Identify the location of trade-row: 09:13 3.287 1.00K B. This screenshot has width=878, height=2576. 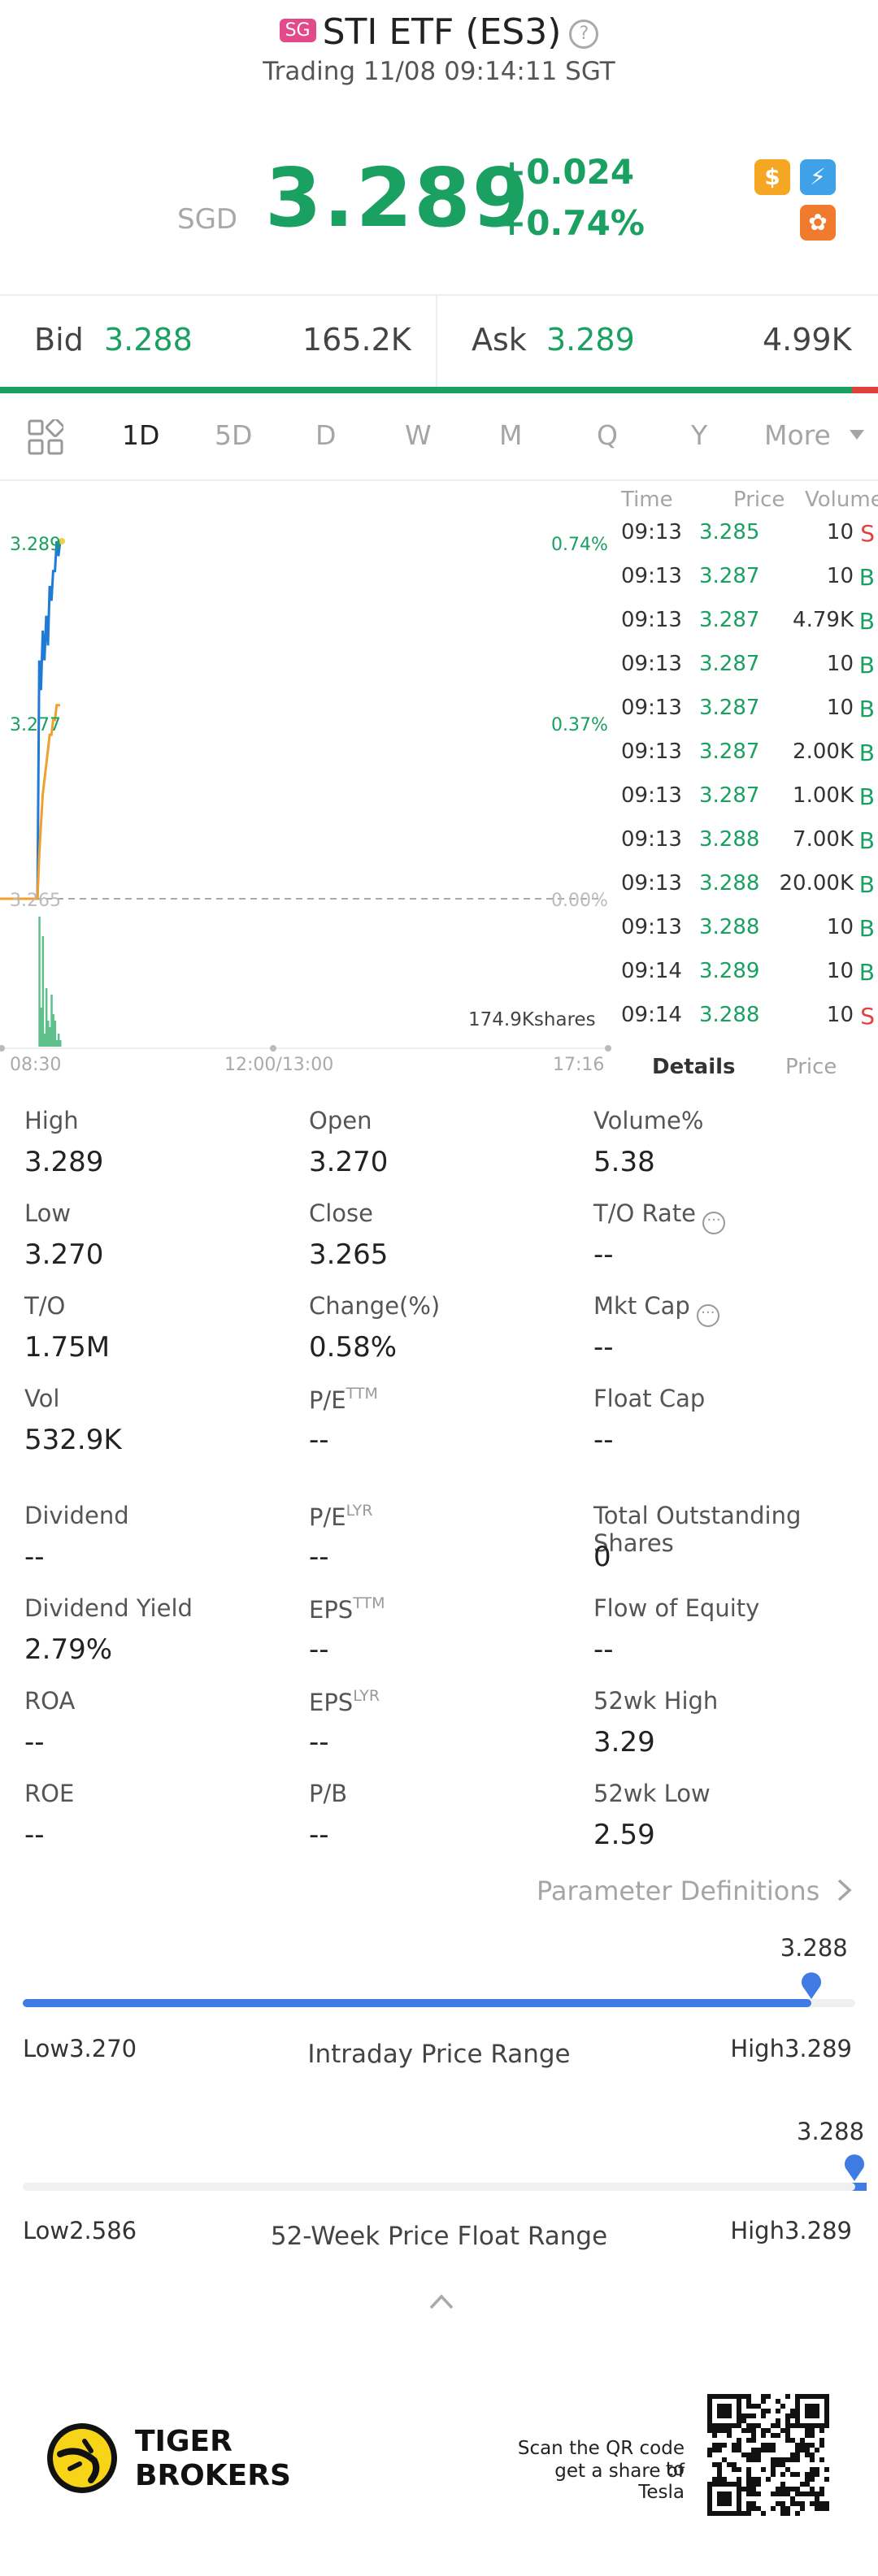
(744, 805).